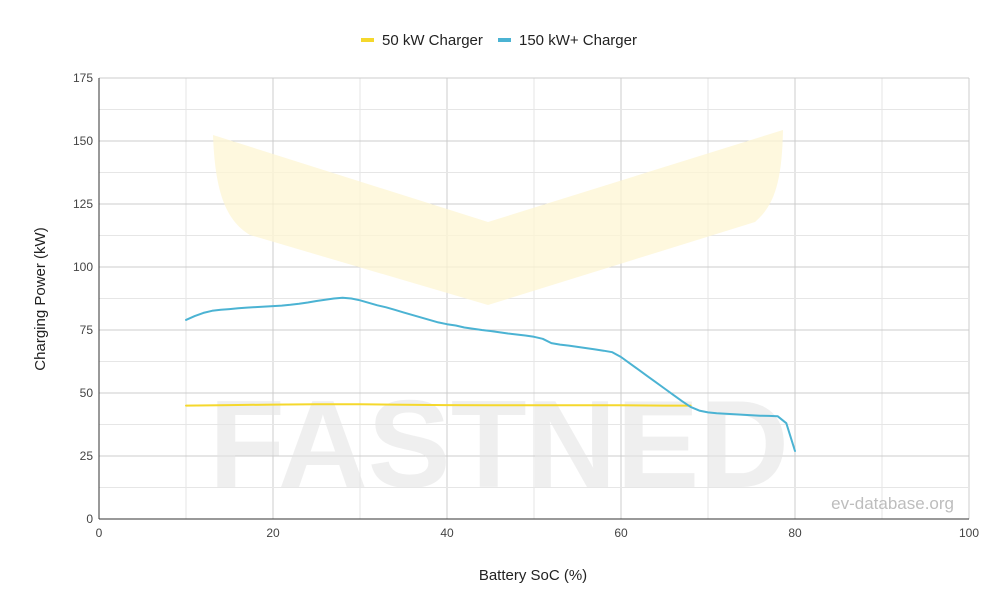  I want to click on y-tick-label: 175, so click(83, 78).